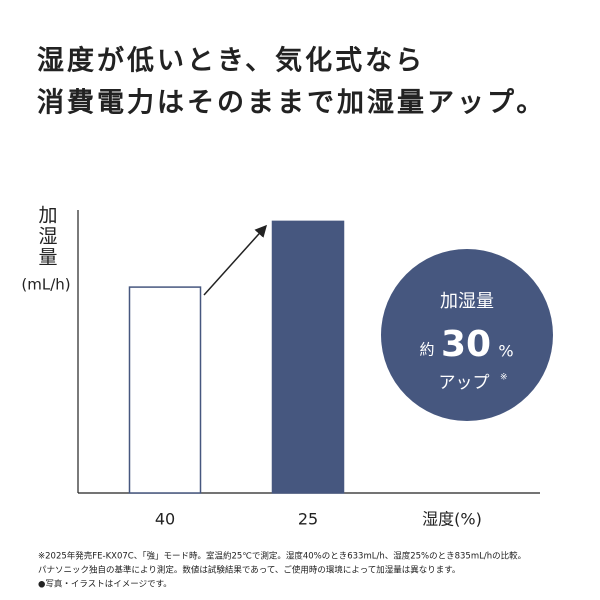 This screenshot has height=600, width=600. What do you see at coordinates (505, 351) in the screenshot?
I see `badge-text: %` at bounding box center [505, 351].